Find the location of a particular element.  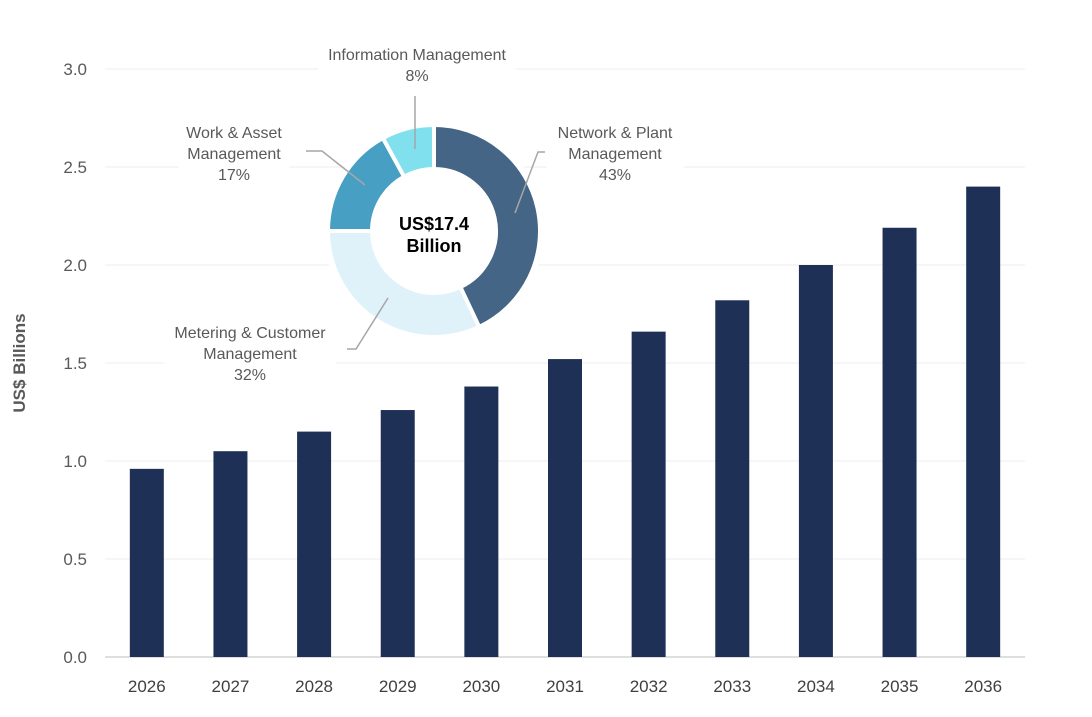

y-tick-label: 2.5 is located at coordinates (75, 167).